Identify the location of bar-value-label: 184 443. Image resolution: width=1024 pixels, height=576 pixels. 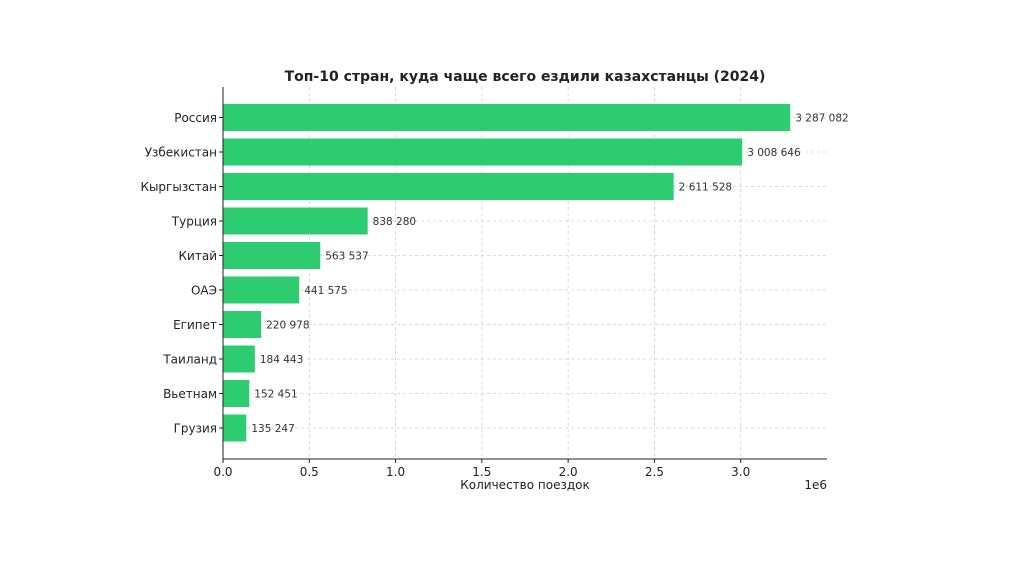
(281, 360).